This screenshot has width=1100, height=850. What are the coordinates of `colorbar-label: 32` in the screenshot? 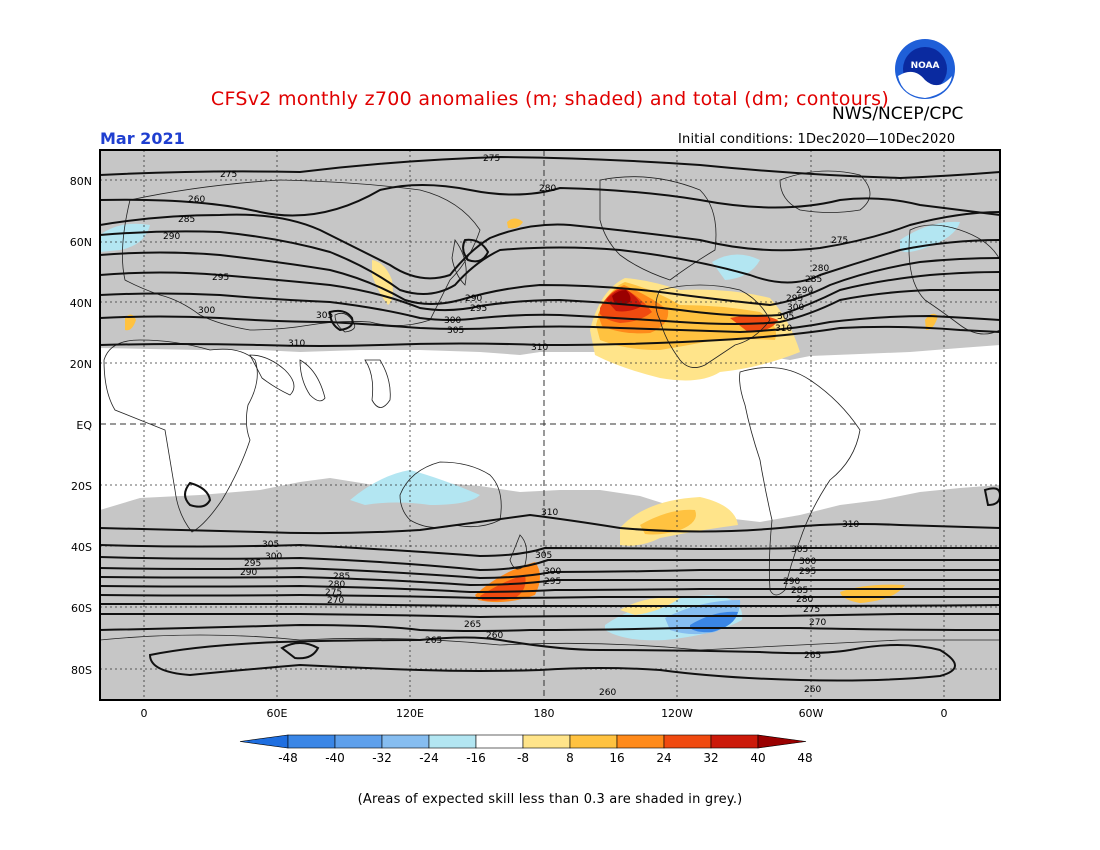 It's located at (710, 758).